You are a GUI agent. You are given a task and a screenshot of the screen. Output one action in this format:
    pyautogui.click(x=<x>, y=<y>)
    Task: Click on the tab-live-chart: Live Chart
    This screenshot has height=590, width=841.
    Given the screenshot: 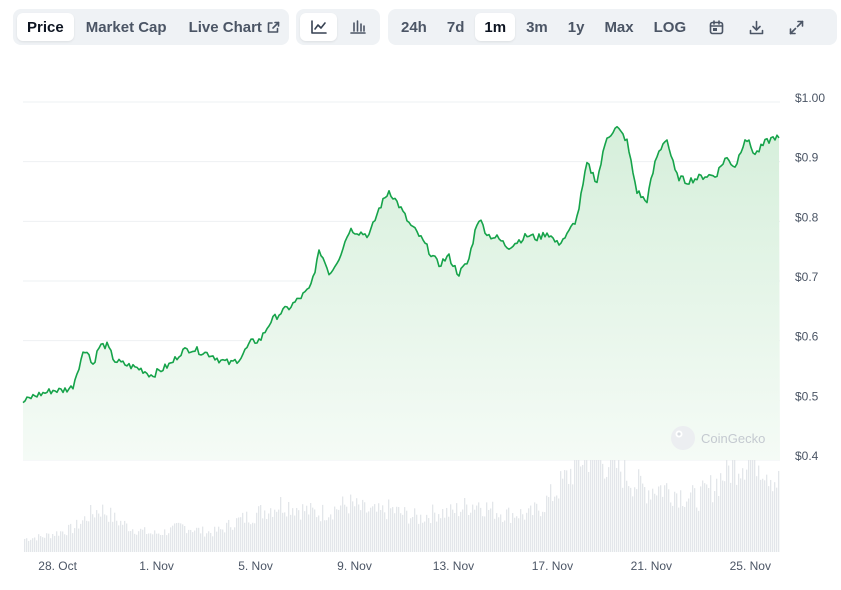 What is the action you would take?
    pyautogui.click(x=234, y=27)
    